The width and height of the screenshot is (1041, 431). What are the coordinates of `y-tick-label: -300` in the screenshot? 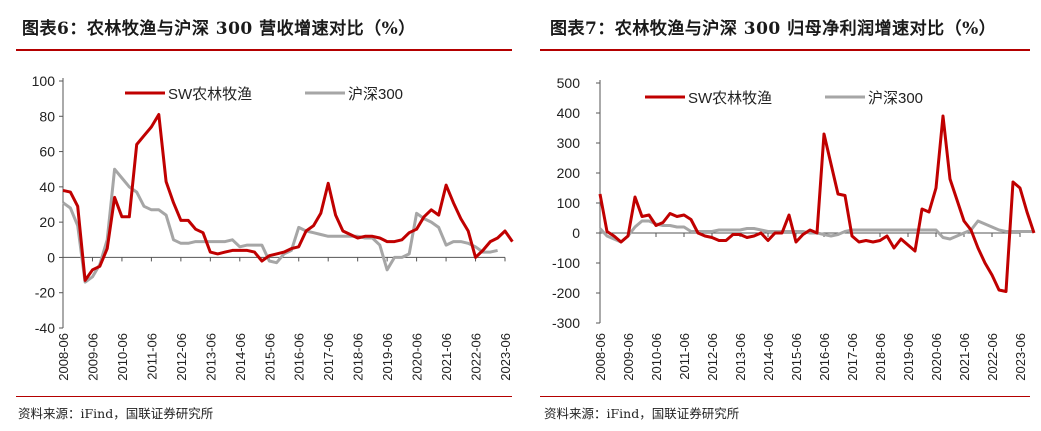 It's located at (566, 323).